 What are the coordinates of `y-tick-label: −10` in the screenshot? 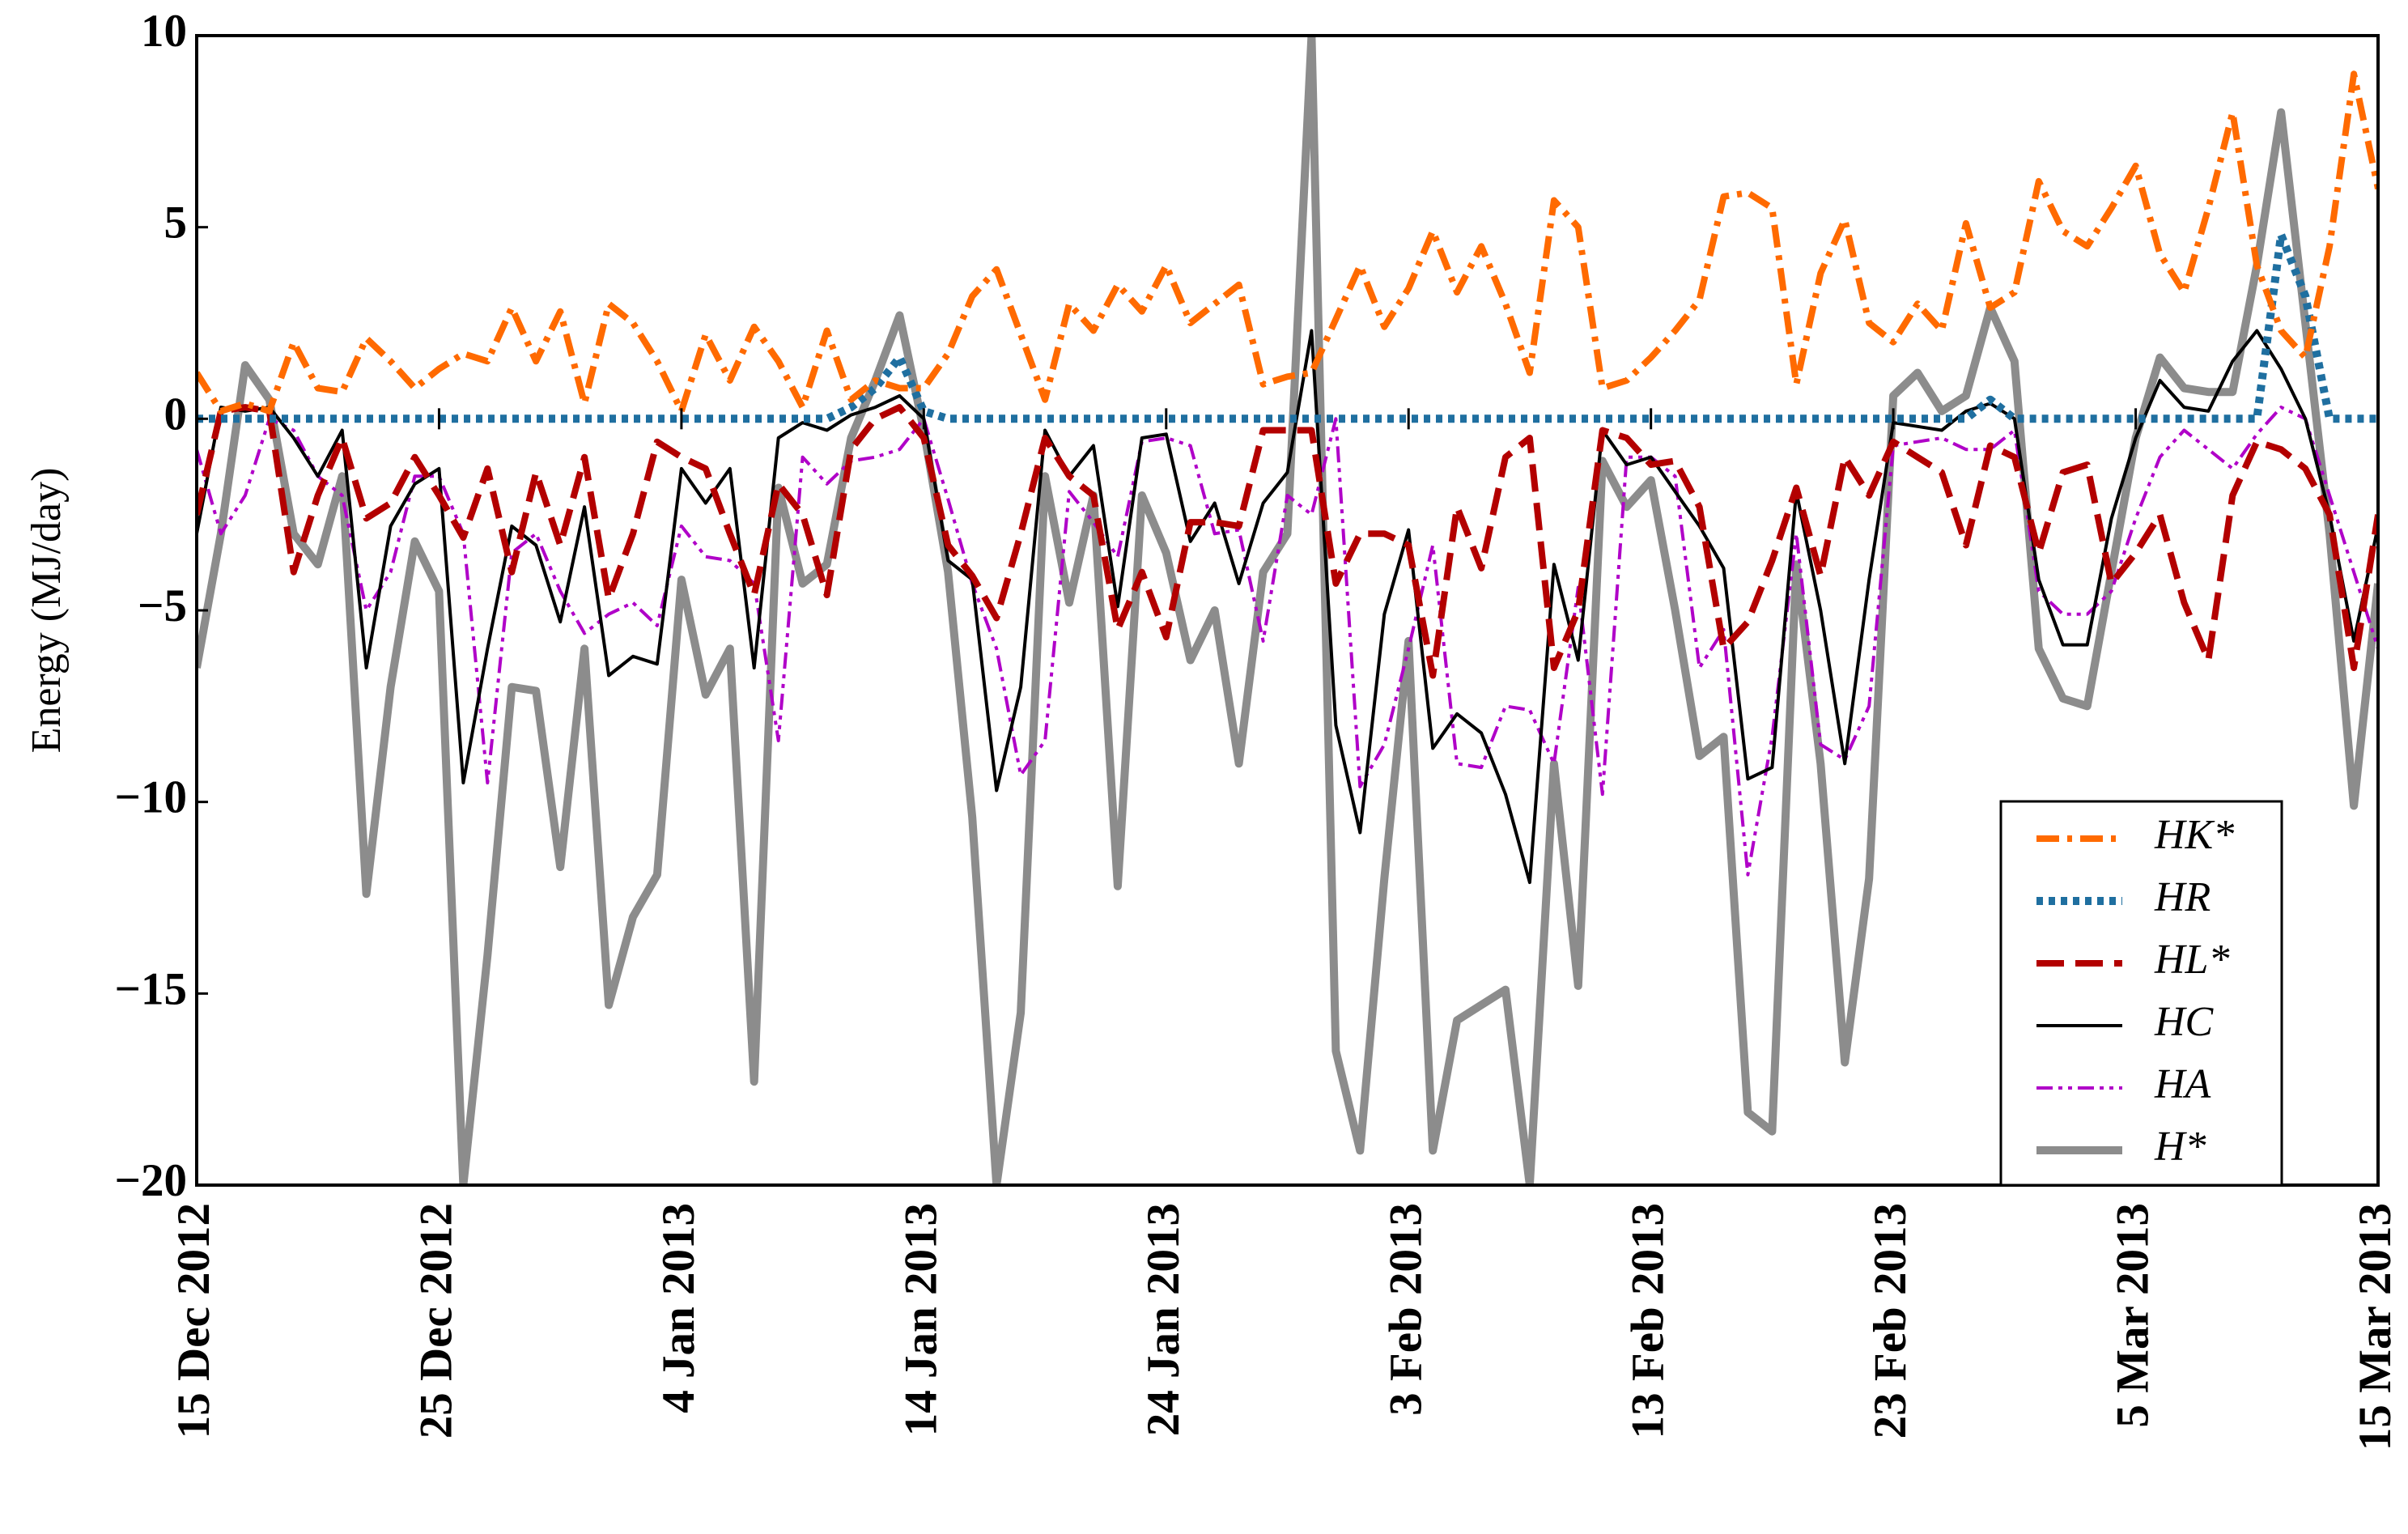 It's located at (151, 797).